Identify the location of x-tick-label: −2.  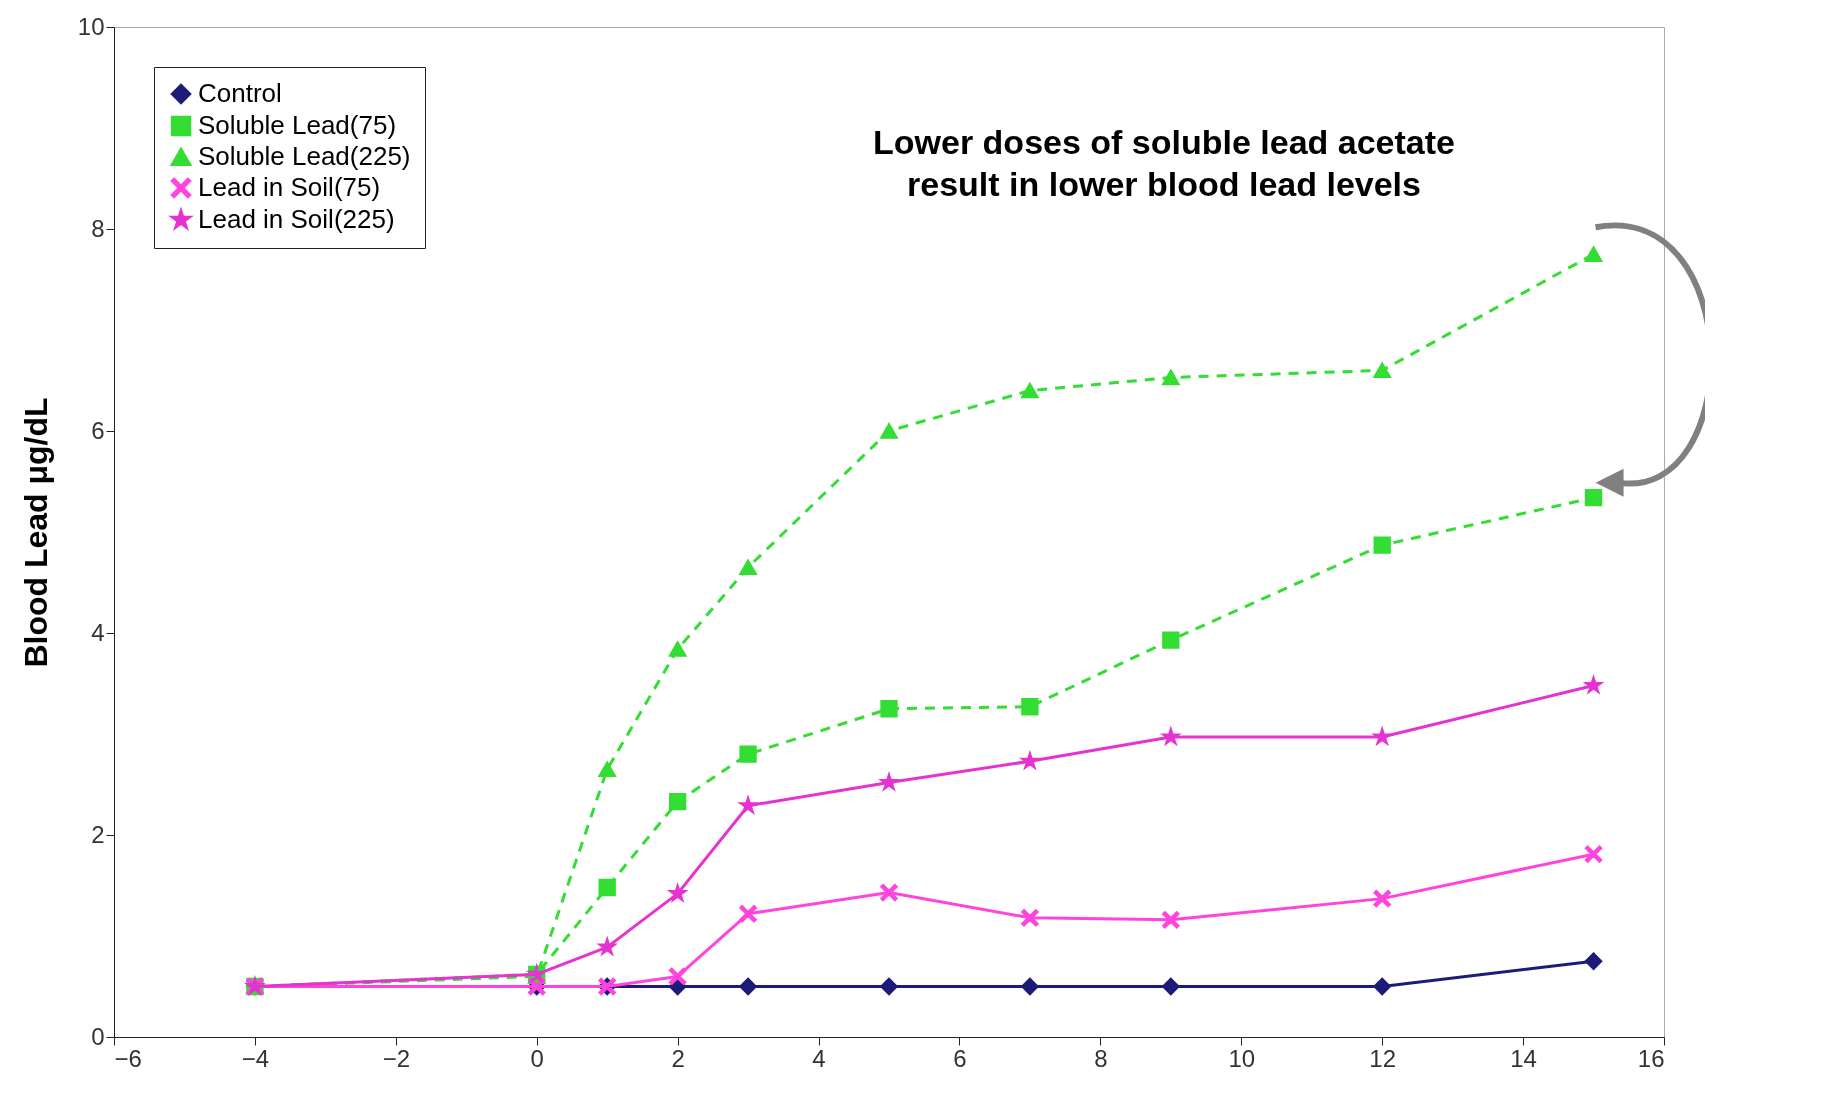
(396, 1058).